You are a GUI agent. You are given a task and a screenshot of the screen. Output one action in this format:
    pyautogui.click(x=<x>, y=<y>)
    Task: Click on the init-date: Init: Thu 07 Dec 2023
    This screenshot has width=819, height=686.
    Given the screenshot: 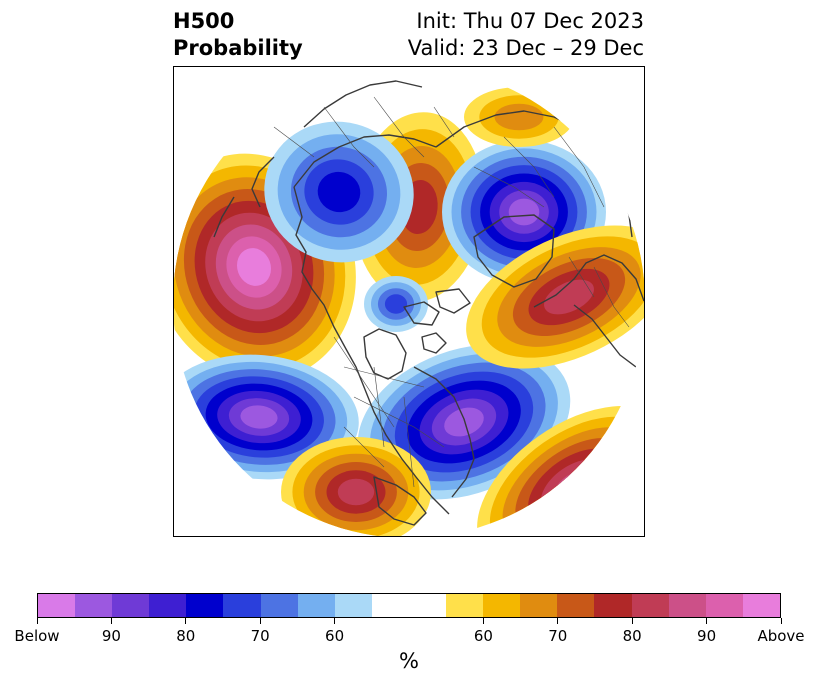 What is the action you would take?
    pyautogui.click(x=530, y=21)
    